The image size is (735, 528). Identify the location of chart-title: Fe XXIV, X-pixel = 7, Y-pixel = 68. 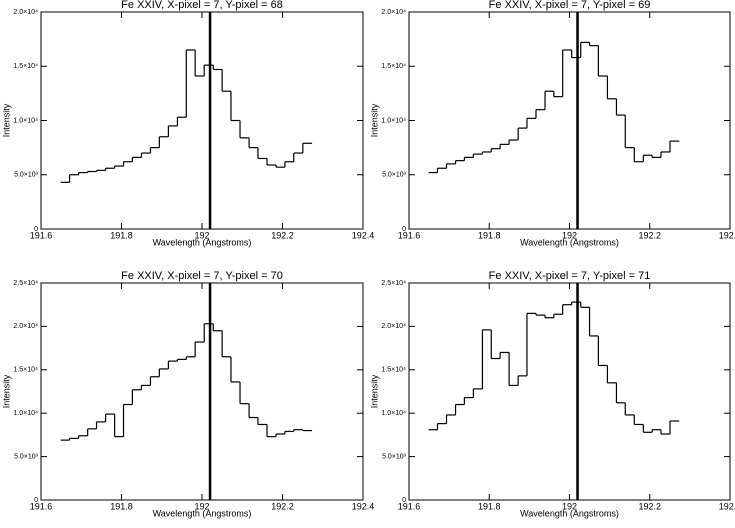
(202, 5).